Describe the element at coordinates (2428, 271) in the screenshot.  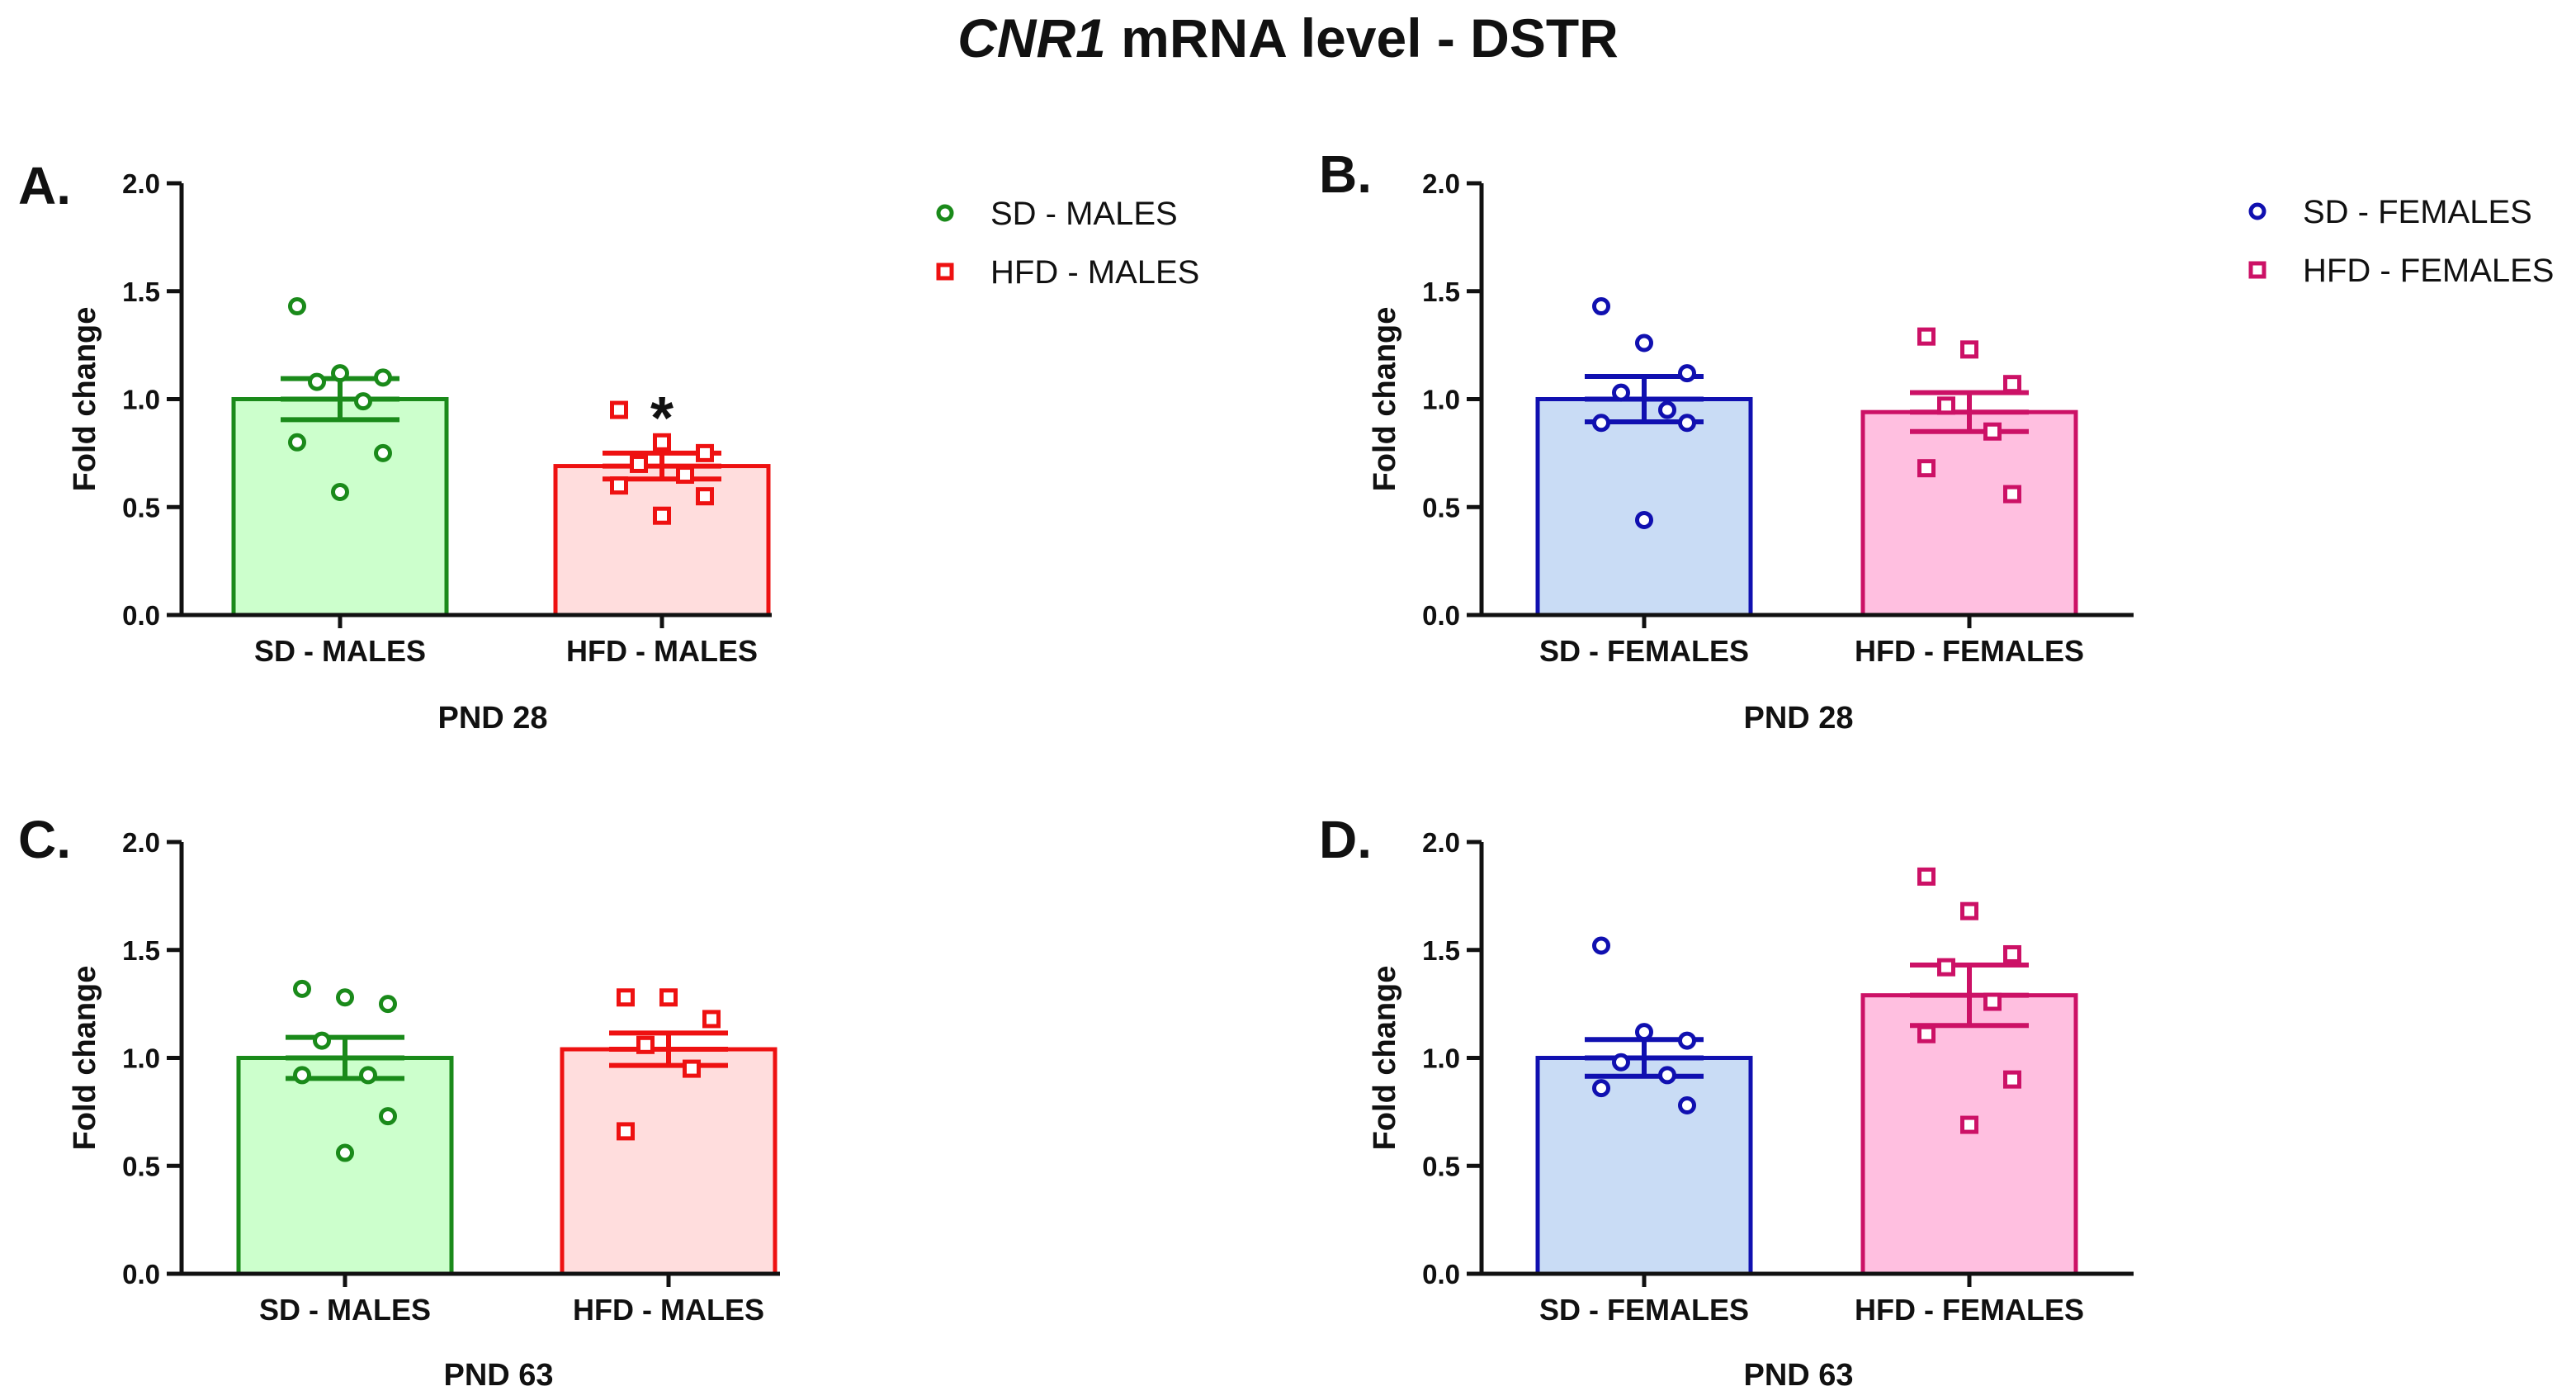
I see `legend-label: HFD - FEMALES` at that location.